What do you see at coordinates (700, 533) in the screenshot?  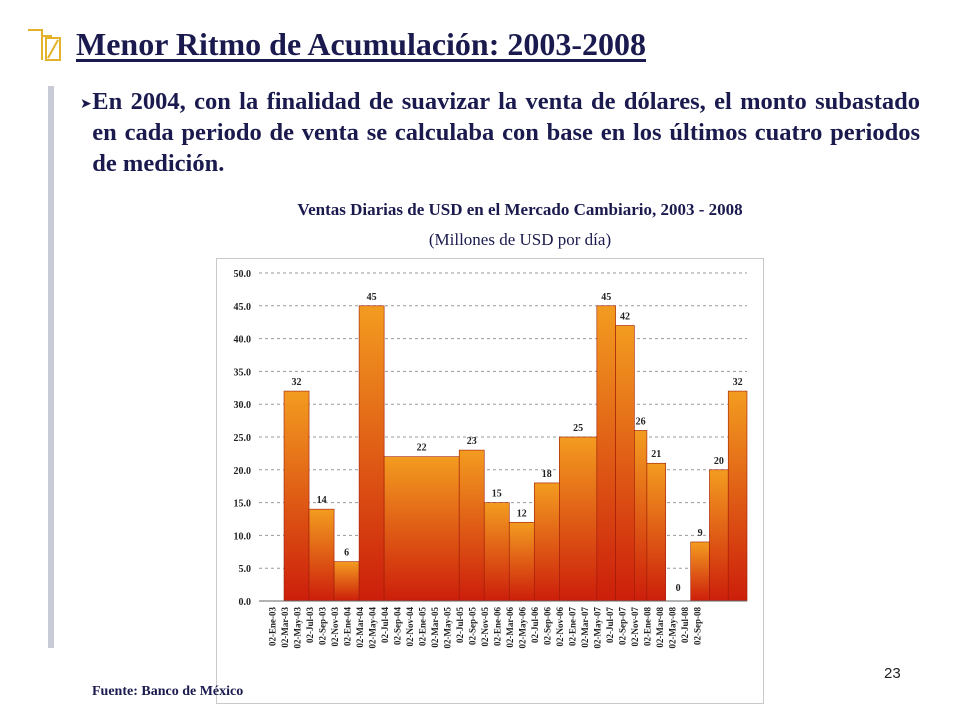 I see `data-label: 9` at bounding box center [700, 533].